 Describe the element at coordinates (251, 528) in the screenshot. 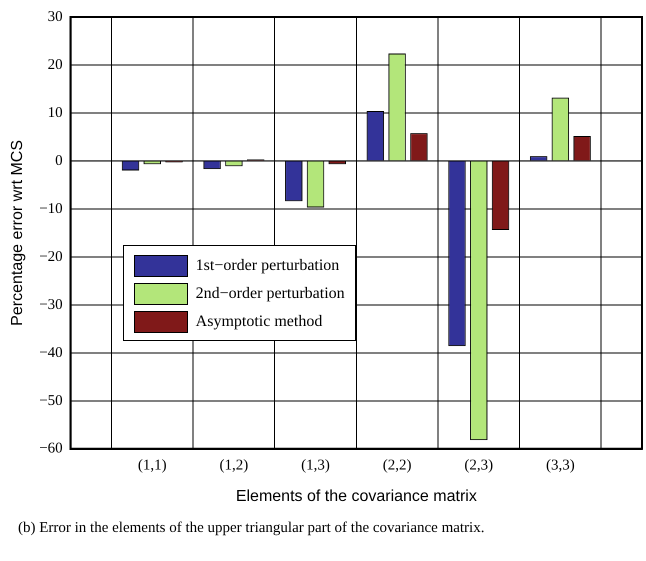

I see `text: (b) Error in the elements of the upper triangular part of the covariance matrix.` at that location.